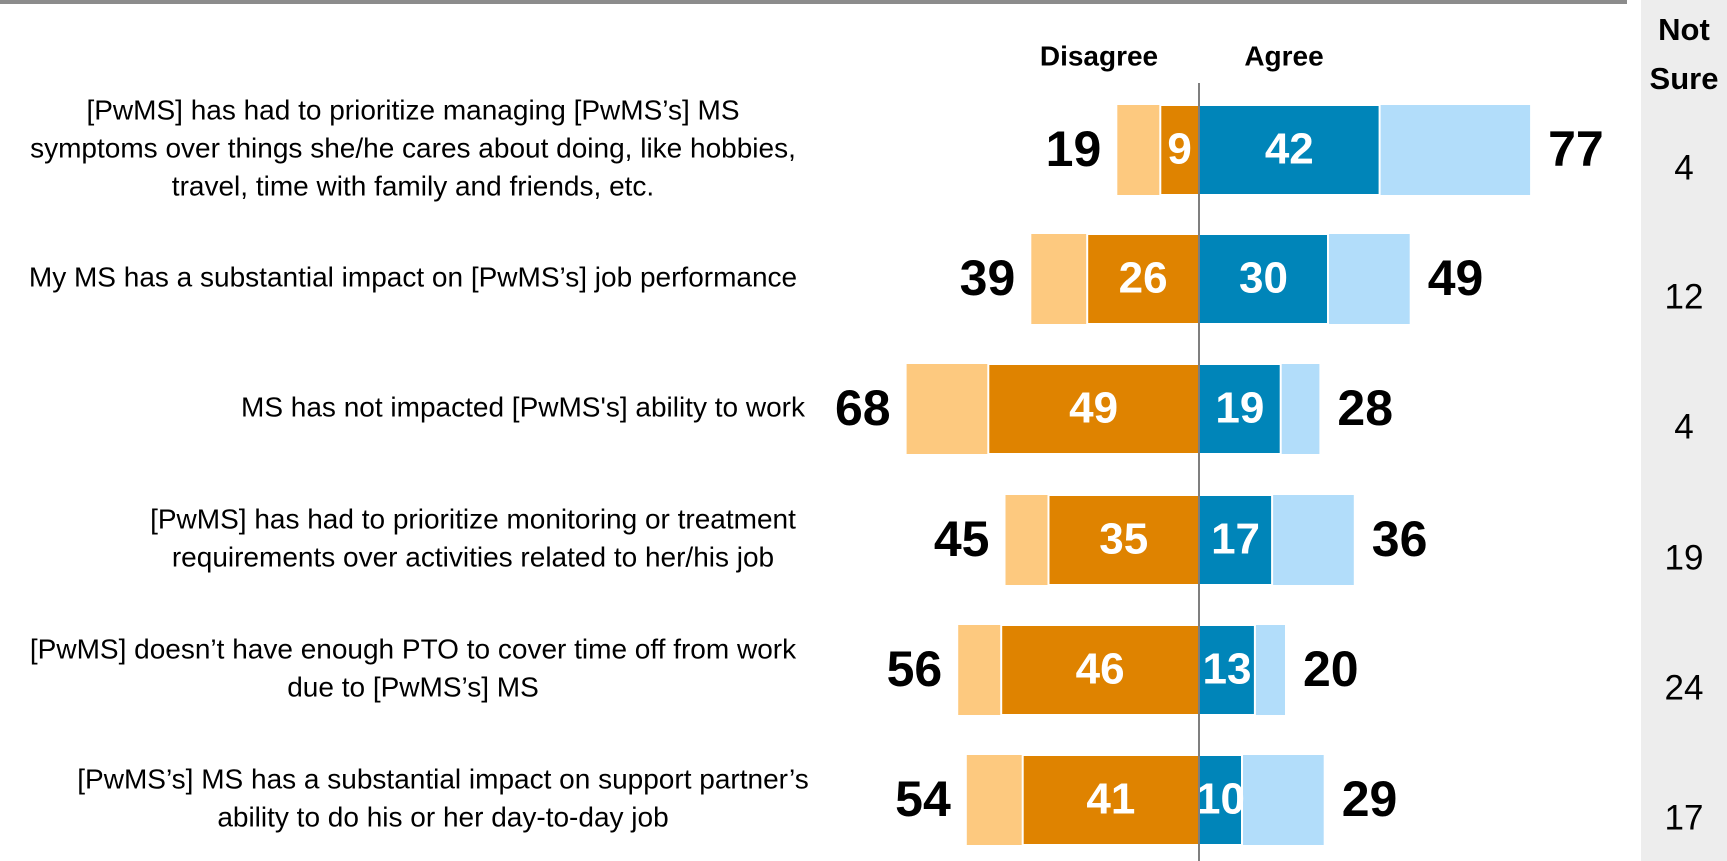 The height and width of the screenshot is (861, 1727). What do you see at coordinates (1684, 296) in the screenshot?
I see `not-sure-value: 12` at bounding box center [1684, 296].